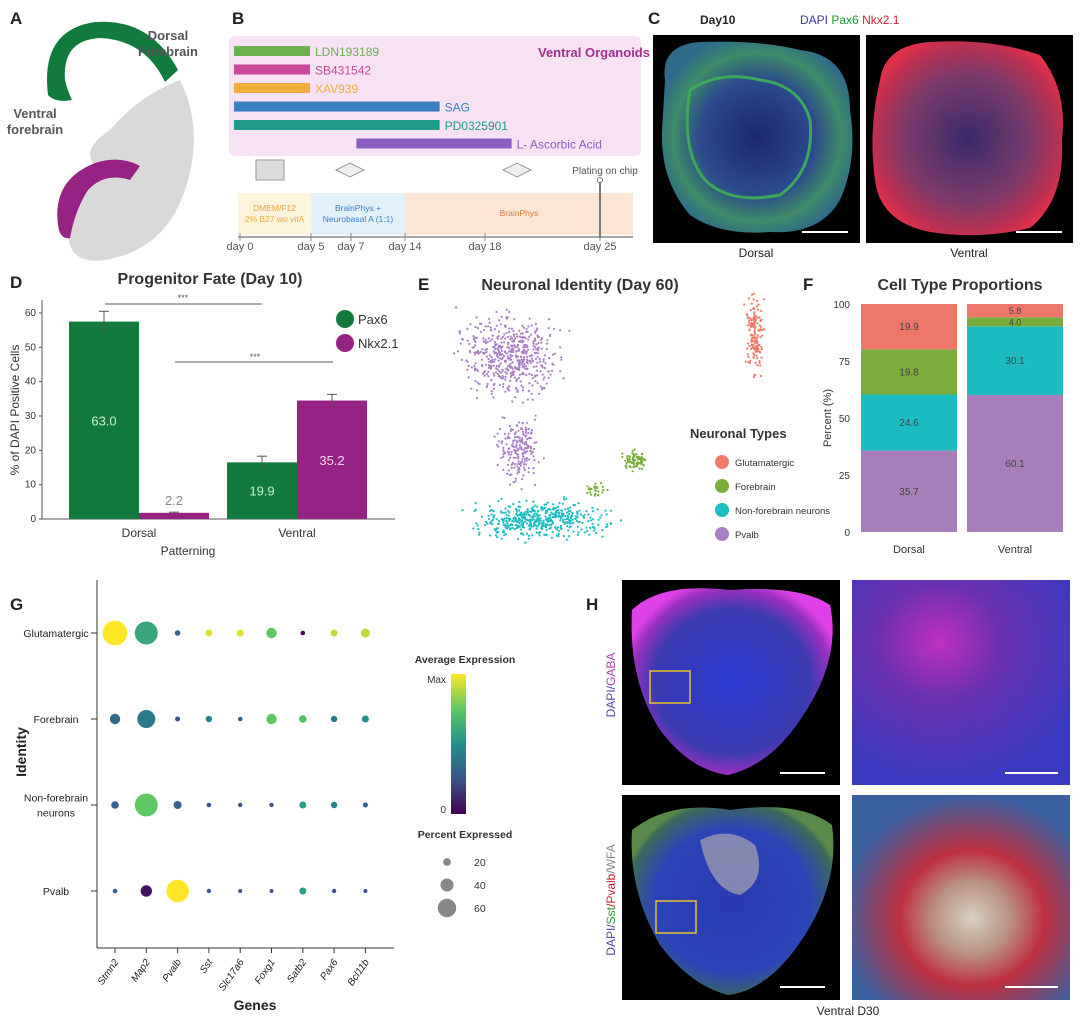 The image size is (1080, 1019). I want to click on day-label: Day10, so click(718, 20).